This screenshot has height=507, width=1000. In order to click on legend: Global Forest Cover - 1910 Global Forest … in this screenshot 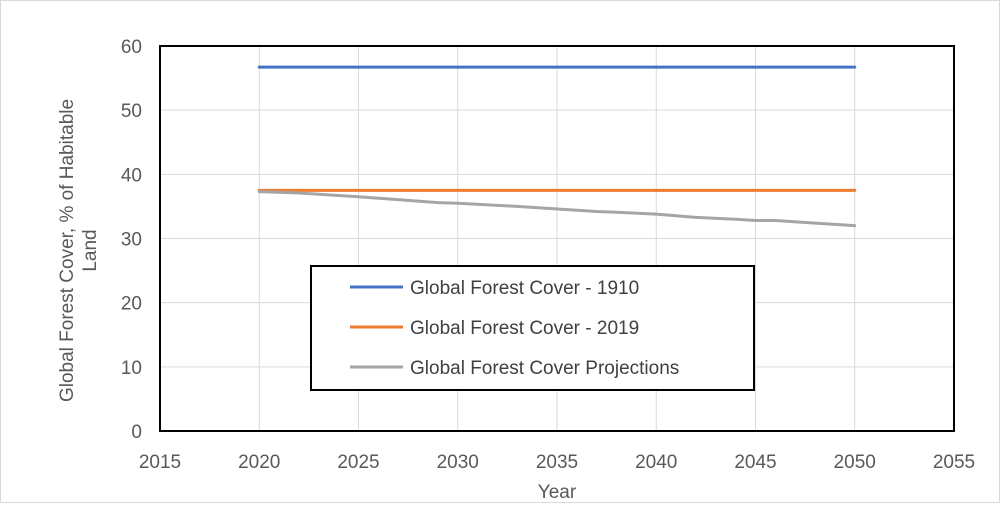, I will do `click(532, 328)`.